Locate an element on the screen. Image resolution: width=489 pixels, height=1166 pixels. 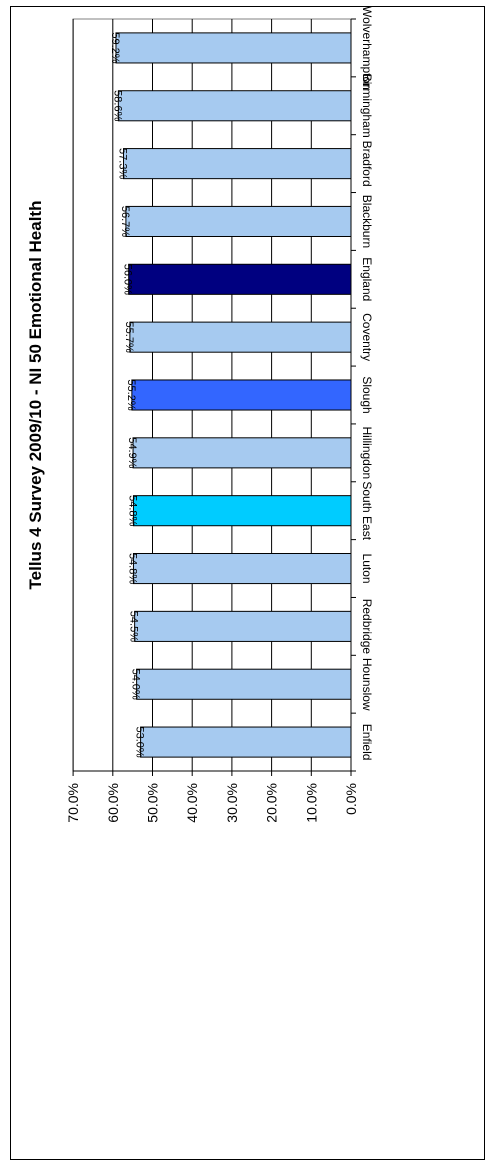
bar-wolverhampton is located at coordinates (233, 48).